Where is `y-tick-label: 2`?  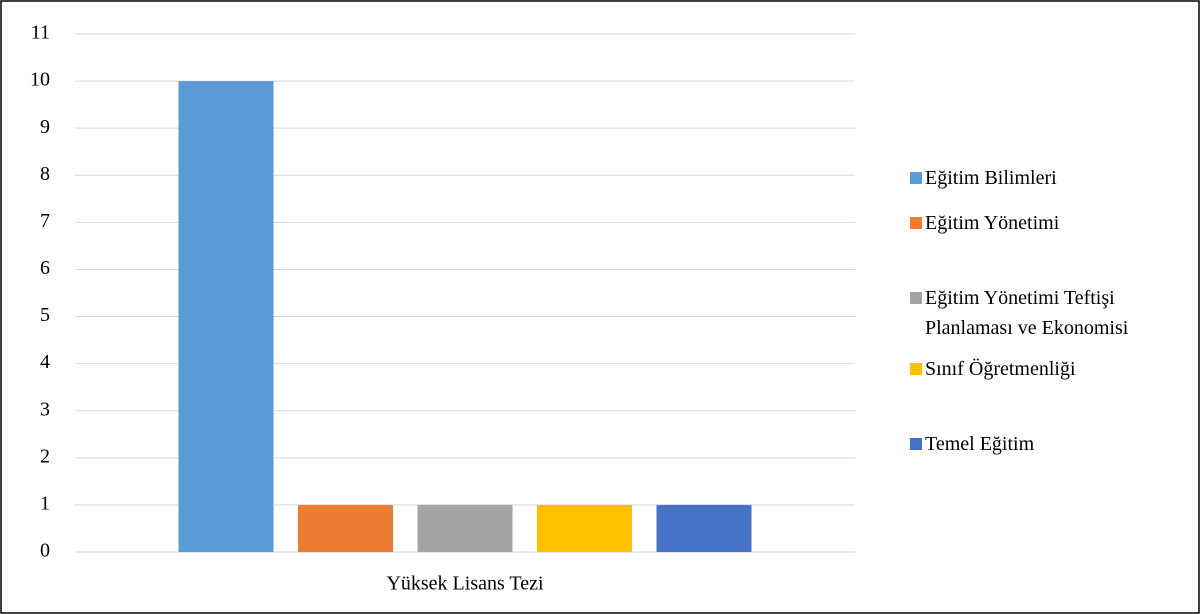 y-tick-label: 2 is located at coordinates (45, 456).